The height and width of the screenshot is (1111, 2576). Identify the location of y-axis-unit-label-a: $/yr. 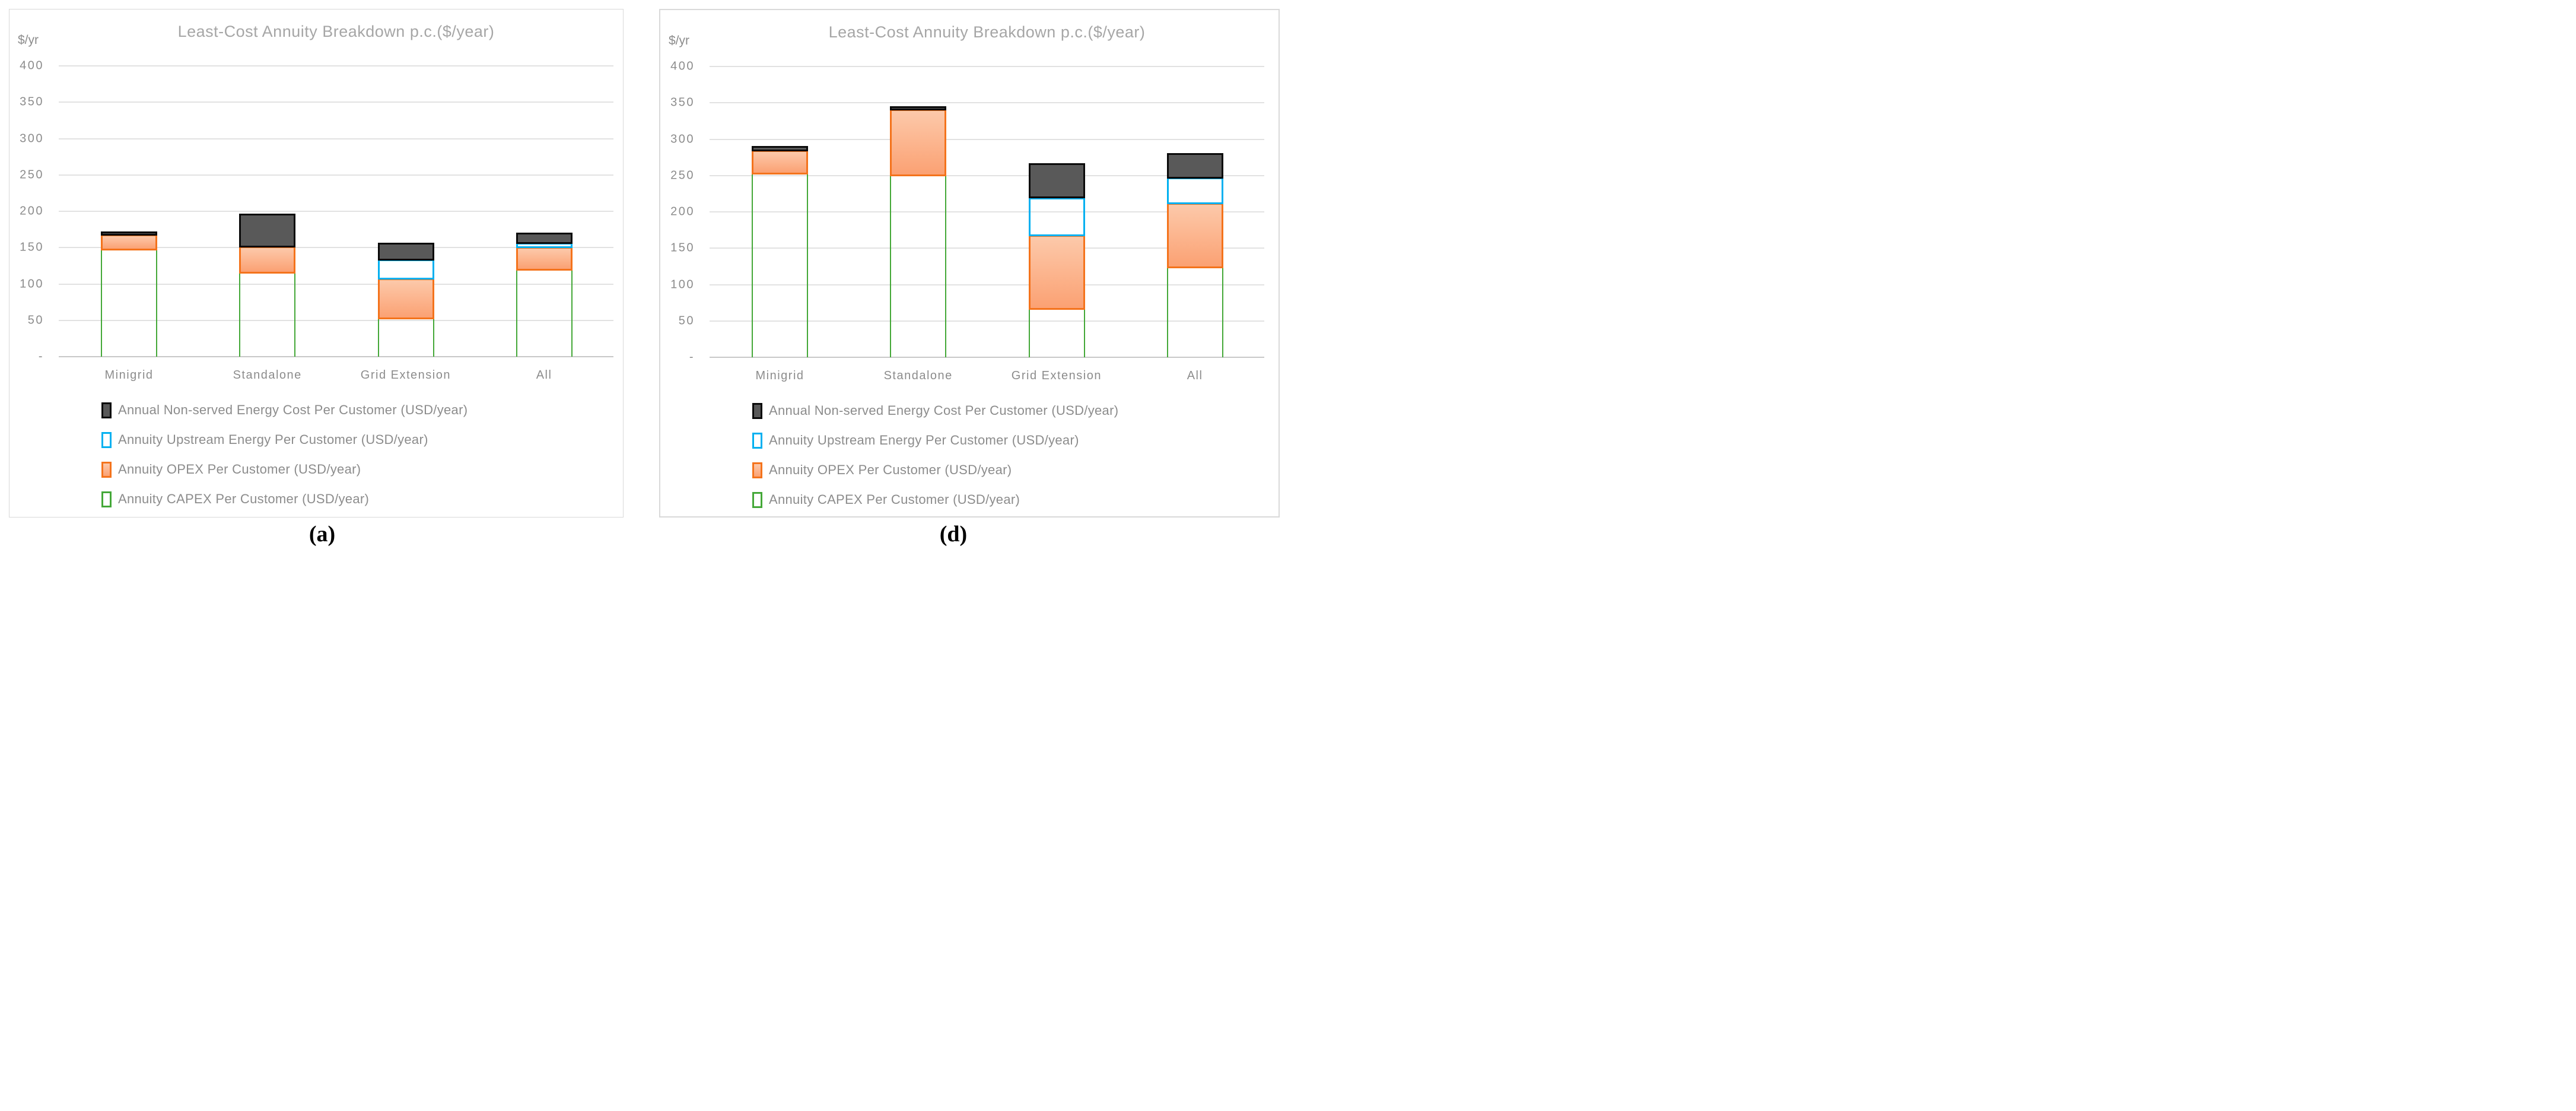
(28, 40).